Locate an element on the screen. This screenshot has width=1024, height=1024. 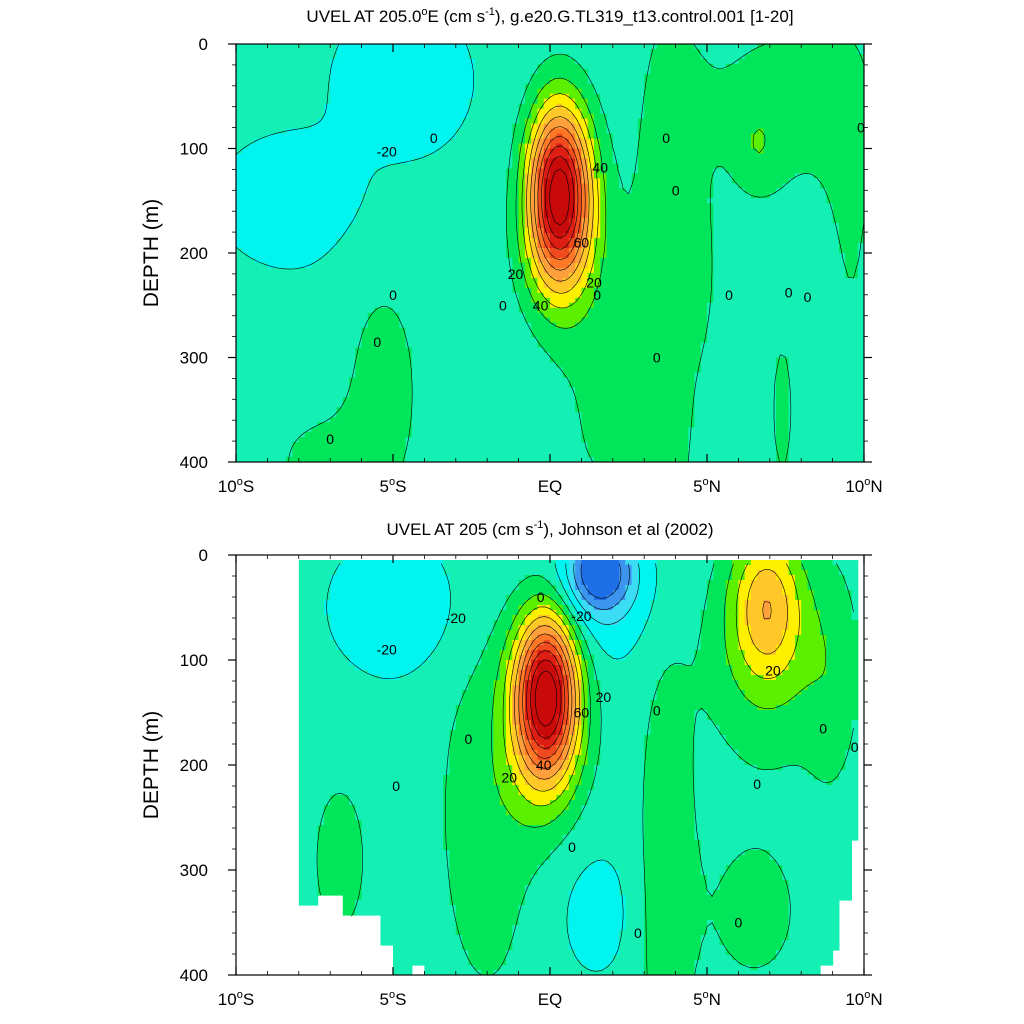
x-tick-label: EQ is located at coordinates (550, 486).